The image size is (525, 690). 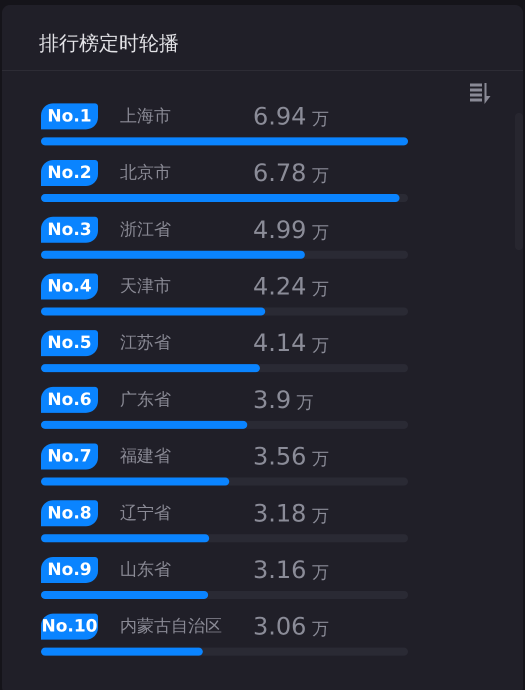 What do you see at coordinates (69, 456) in the screenshot?
I see `annotation: No.7` at bounding box center [69, 456].